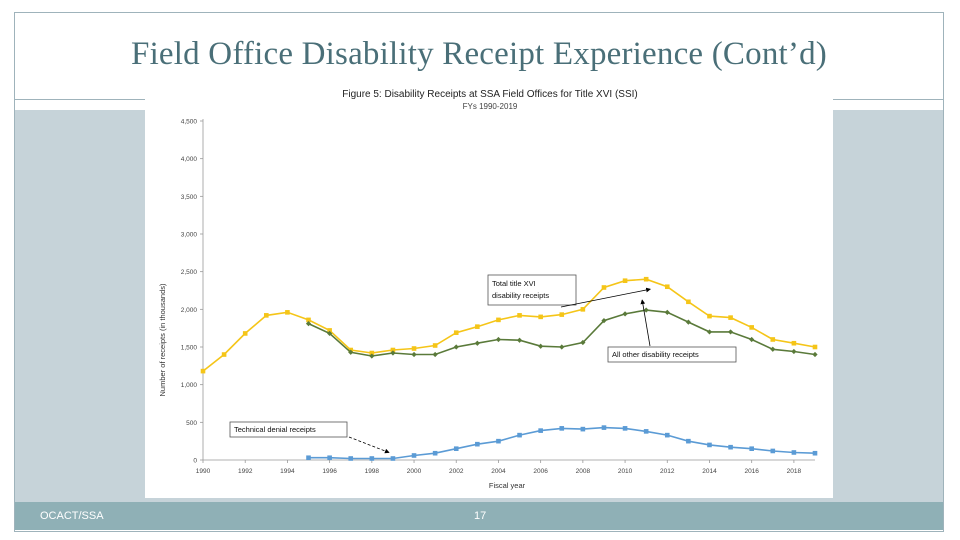 This screenshot has width=960, height=540. What do you see at coordinates (287, 471) in the screenshot?
I see `x-tick-label: 1994` at bounding box center [287, 471].